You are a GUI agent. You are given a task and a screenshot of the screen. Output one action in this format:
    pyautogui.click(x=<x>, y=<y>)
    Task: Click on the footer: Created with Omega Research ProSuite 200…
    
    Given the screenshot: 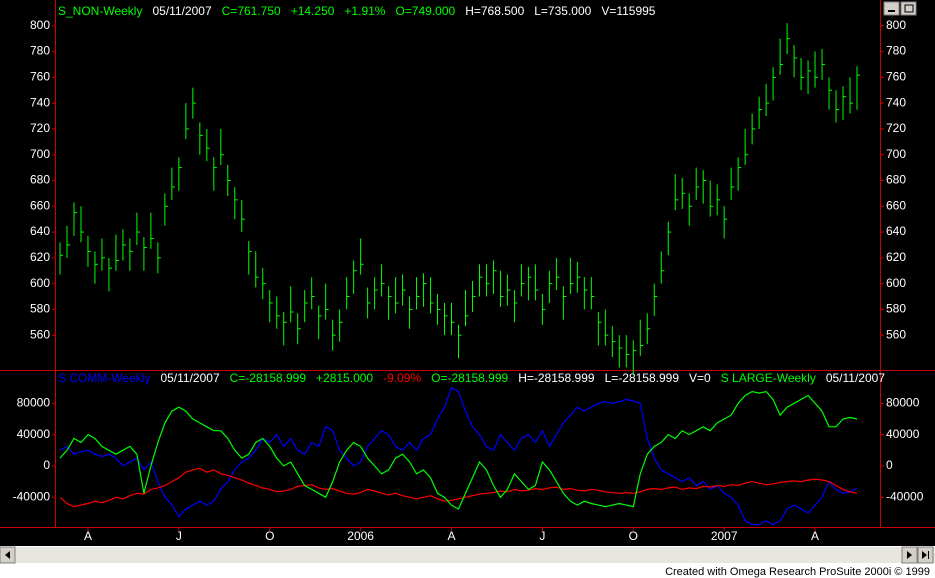 What is the action you would take?
    pyautogui.click(x=797, y=572)
    